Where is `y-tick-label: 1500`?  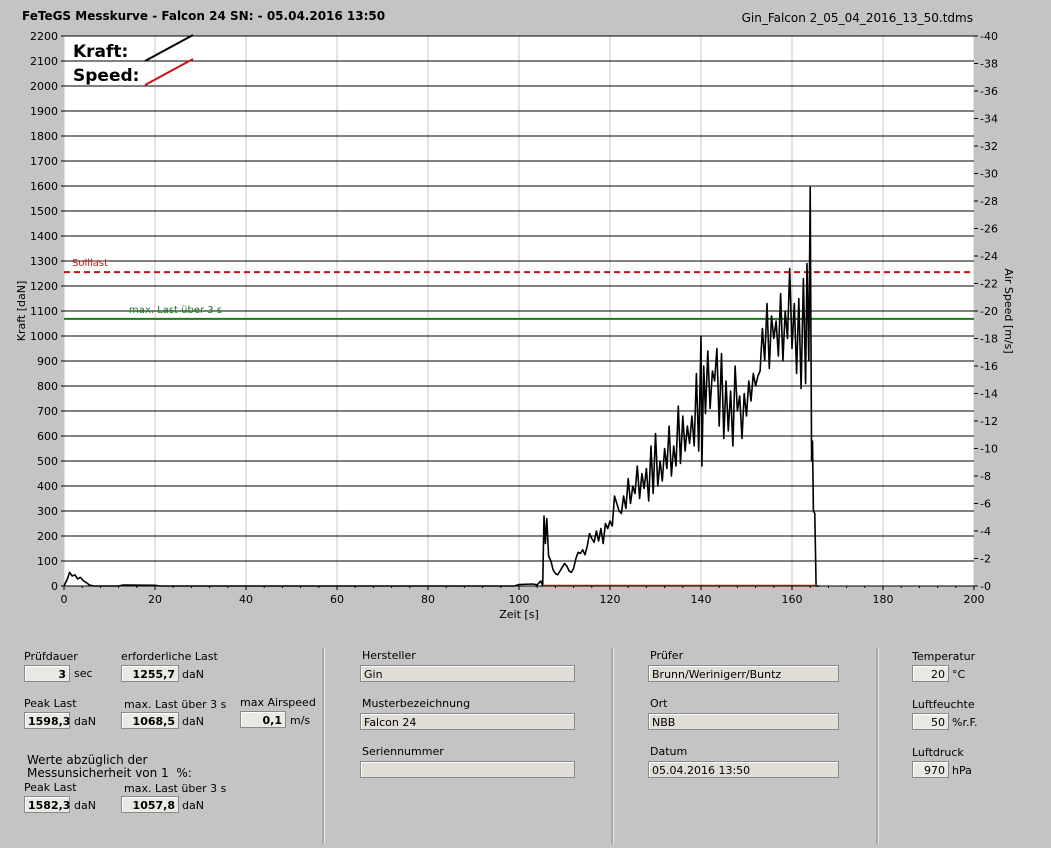
y-tick-label: 1500 is located at coordinates (44, 211).